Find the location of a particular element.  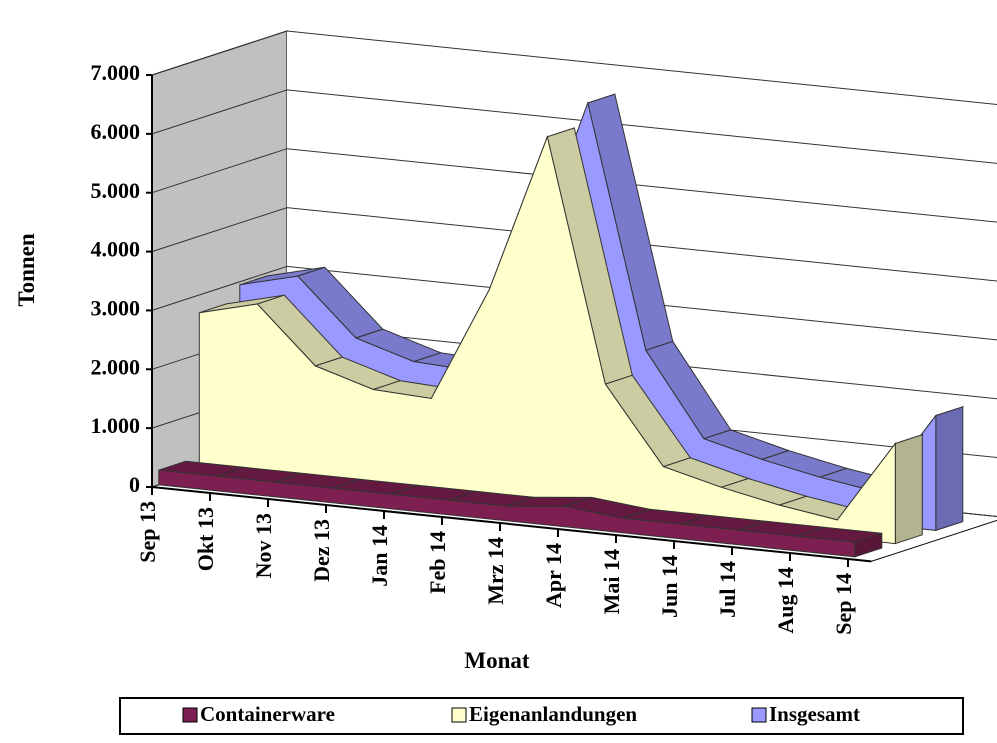

legend-box is located at coordinates (541, 716).